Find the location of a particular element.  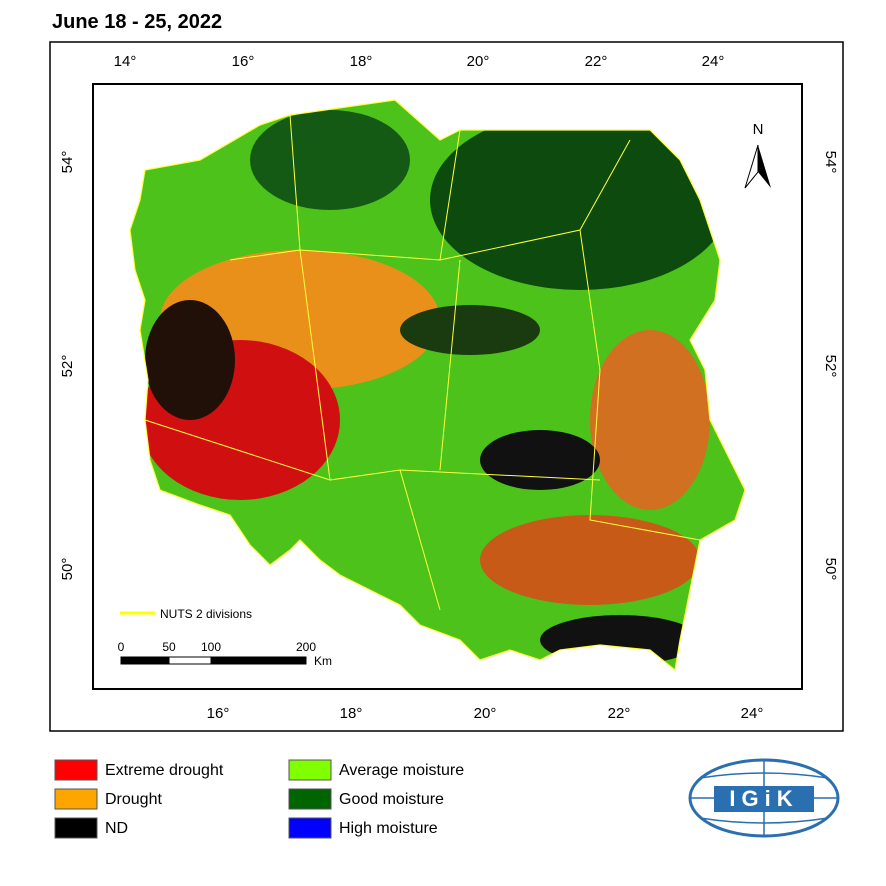

right-tick-label: 52° is located at coordinates (830, 366).